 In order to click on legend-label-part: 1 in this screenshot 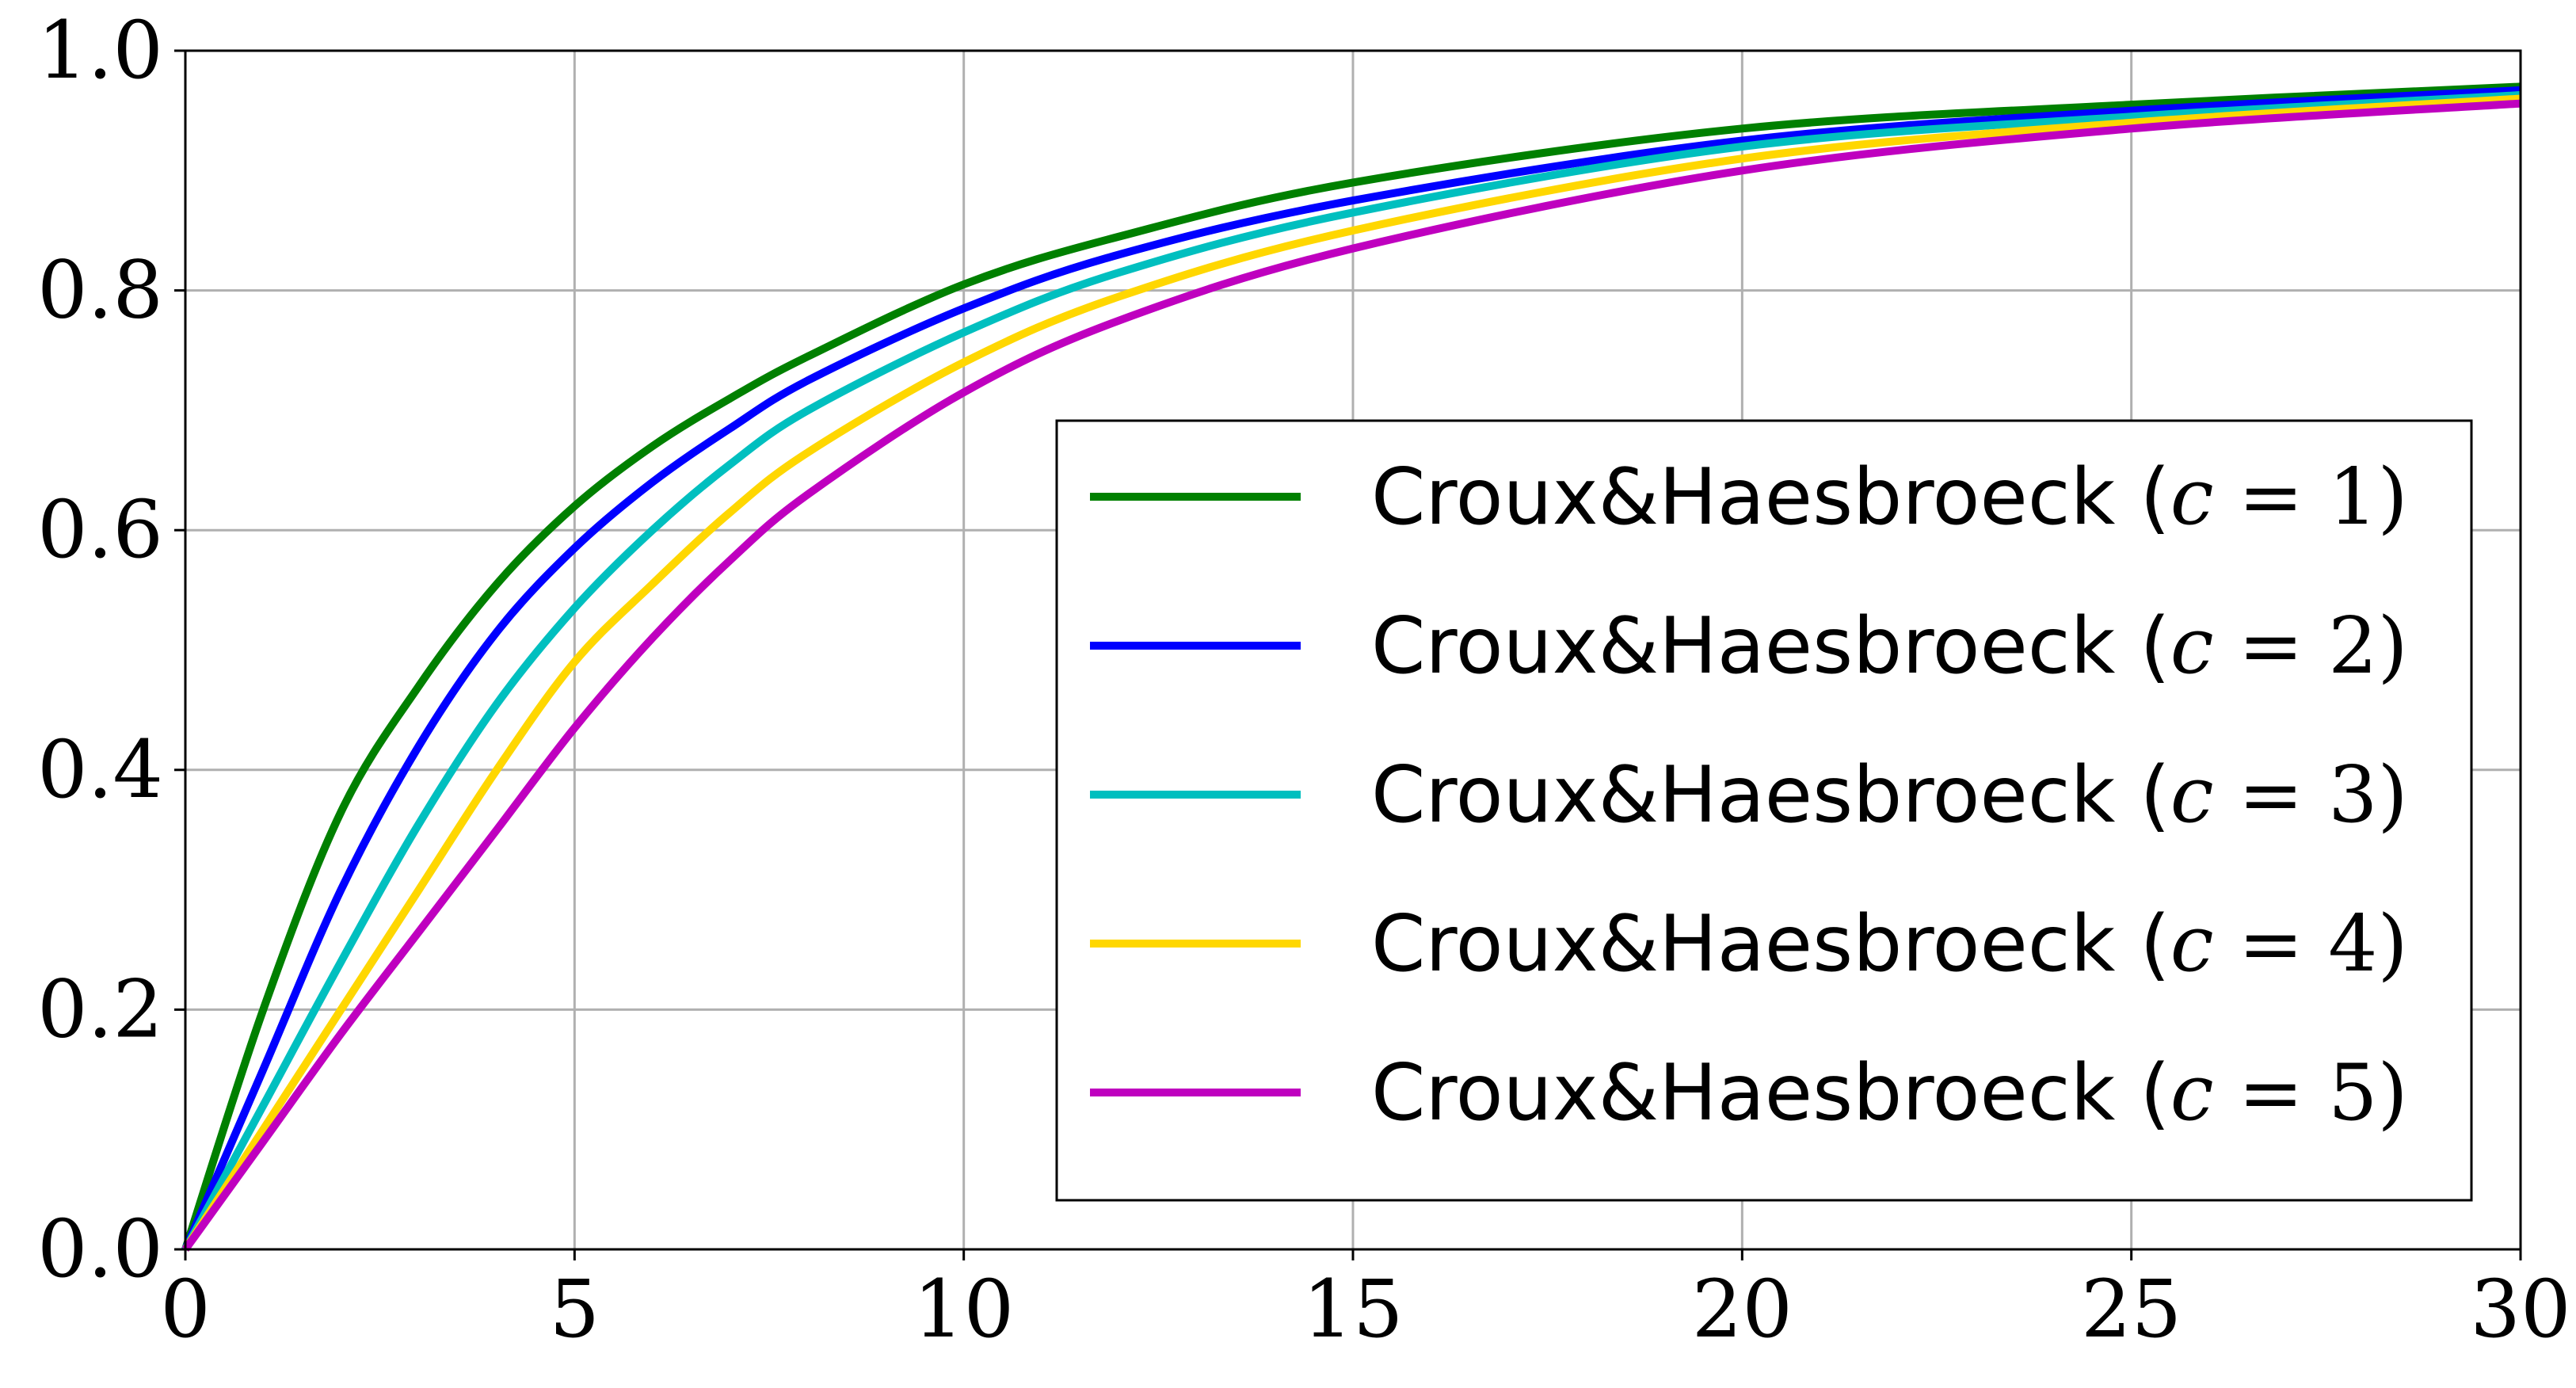, I will do `click(2352, 497)`.